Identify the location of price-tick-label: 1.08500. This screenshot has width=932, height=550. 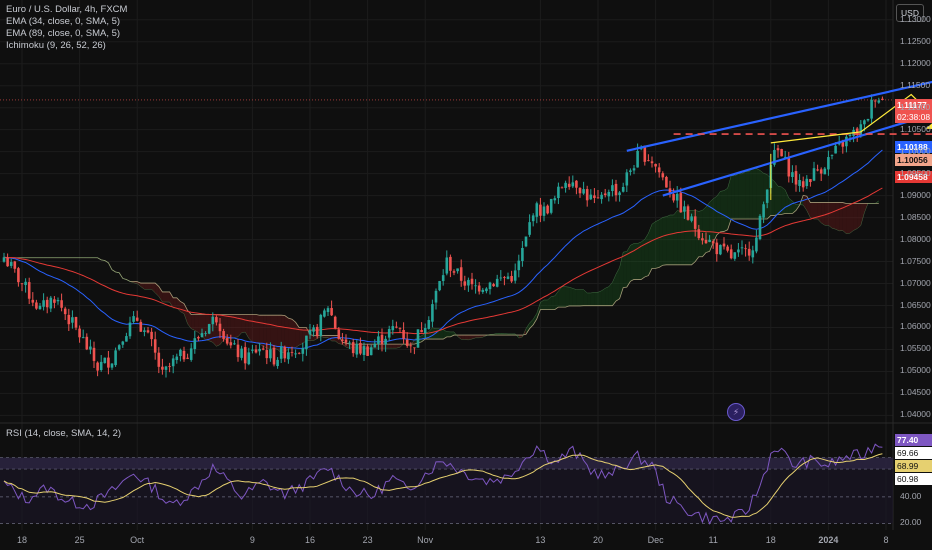
(915, 216).